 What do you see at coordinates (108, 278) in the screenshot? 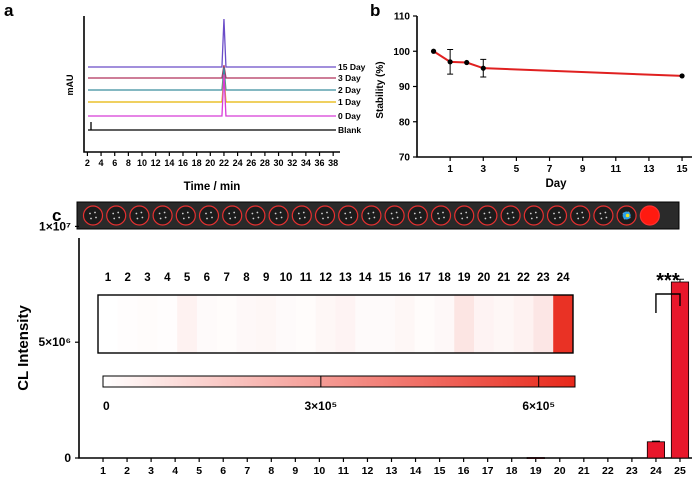
I see `heatmap-column-label: 1` at bounding box center [108, 278].